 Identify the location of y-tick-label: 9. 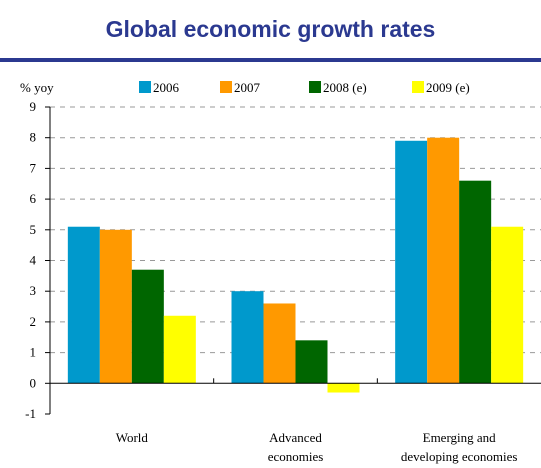
(33, 106).